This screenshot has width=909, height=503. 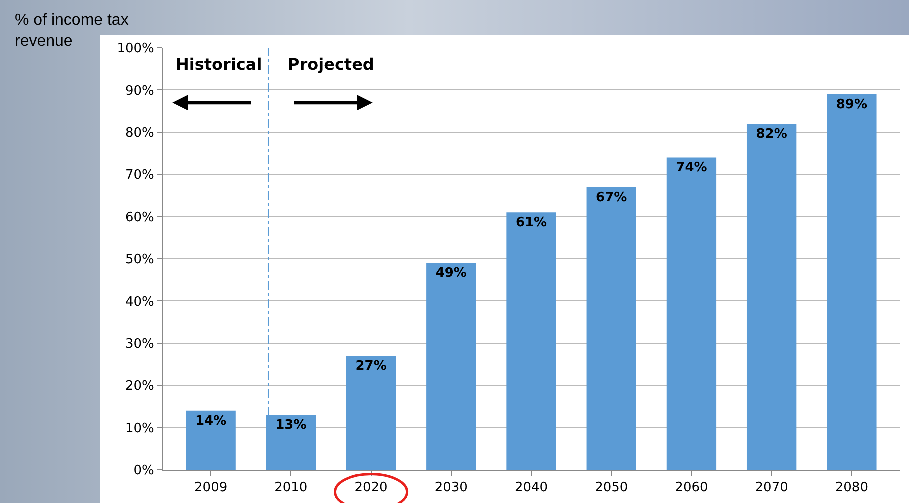 I want to click on data-label: 67%, so click(x=612, y=198).